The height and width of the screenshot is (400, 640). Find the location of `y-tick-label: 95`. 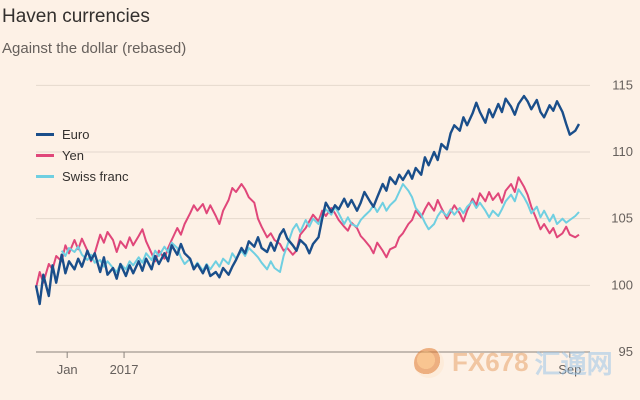

y-tick-label: 95 is located at coordinates (626, 351).